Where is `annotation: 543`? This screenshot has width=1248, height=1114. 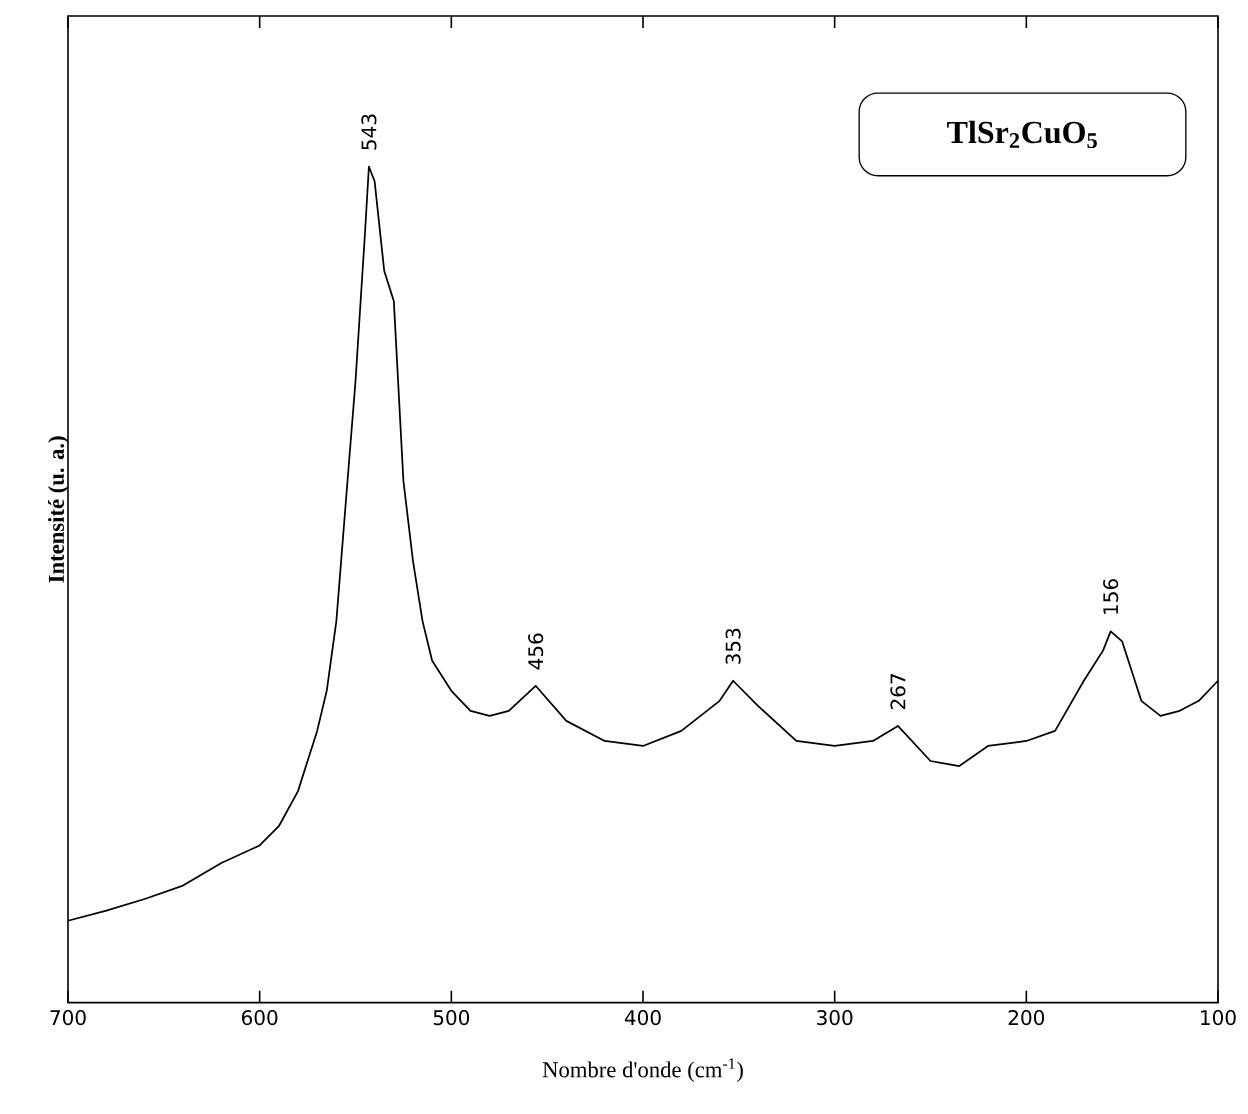 annotation: 543 is located at coordinates (369, 132).